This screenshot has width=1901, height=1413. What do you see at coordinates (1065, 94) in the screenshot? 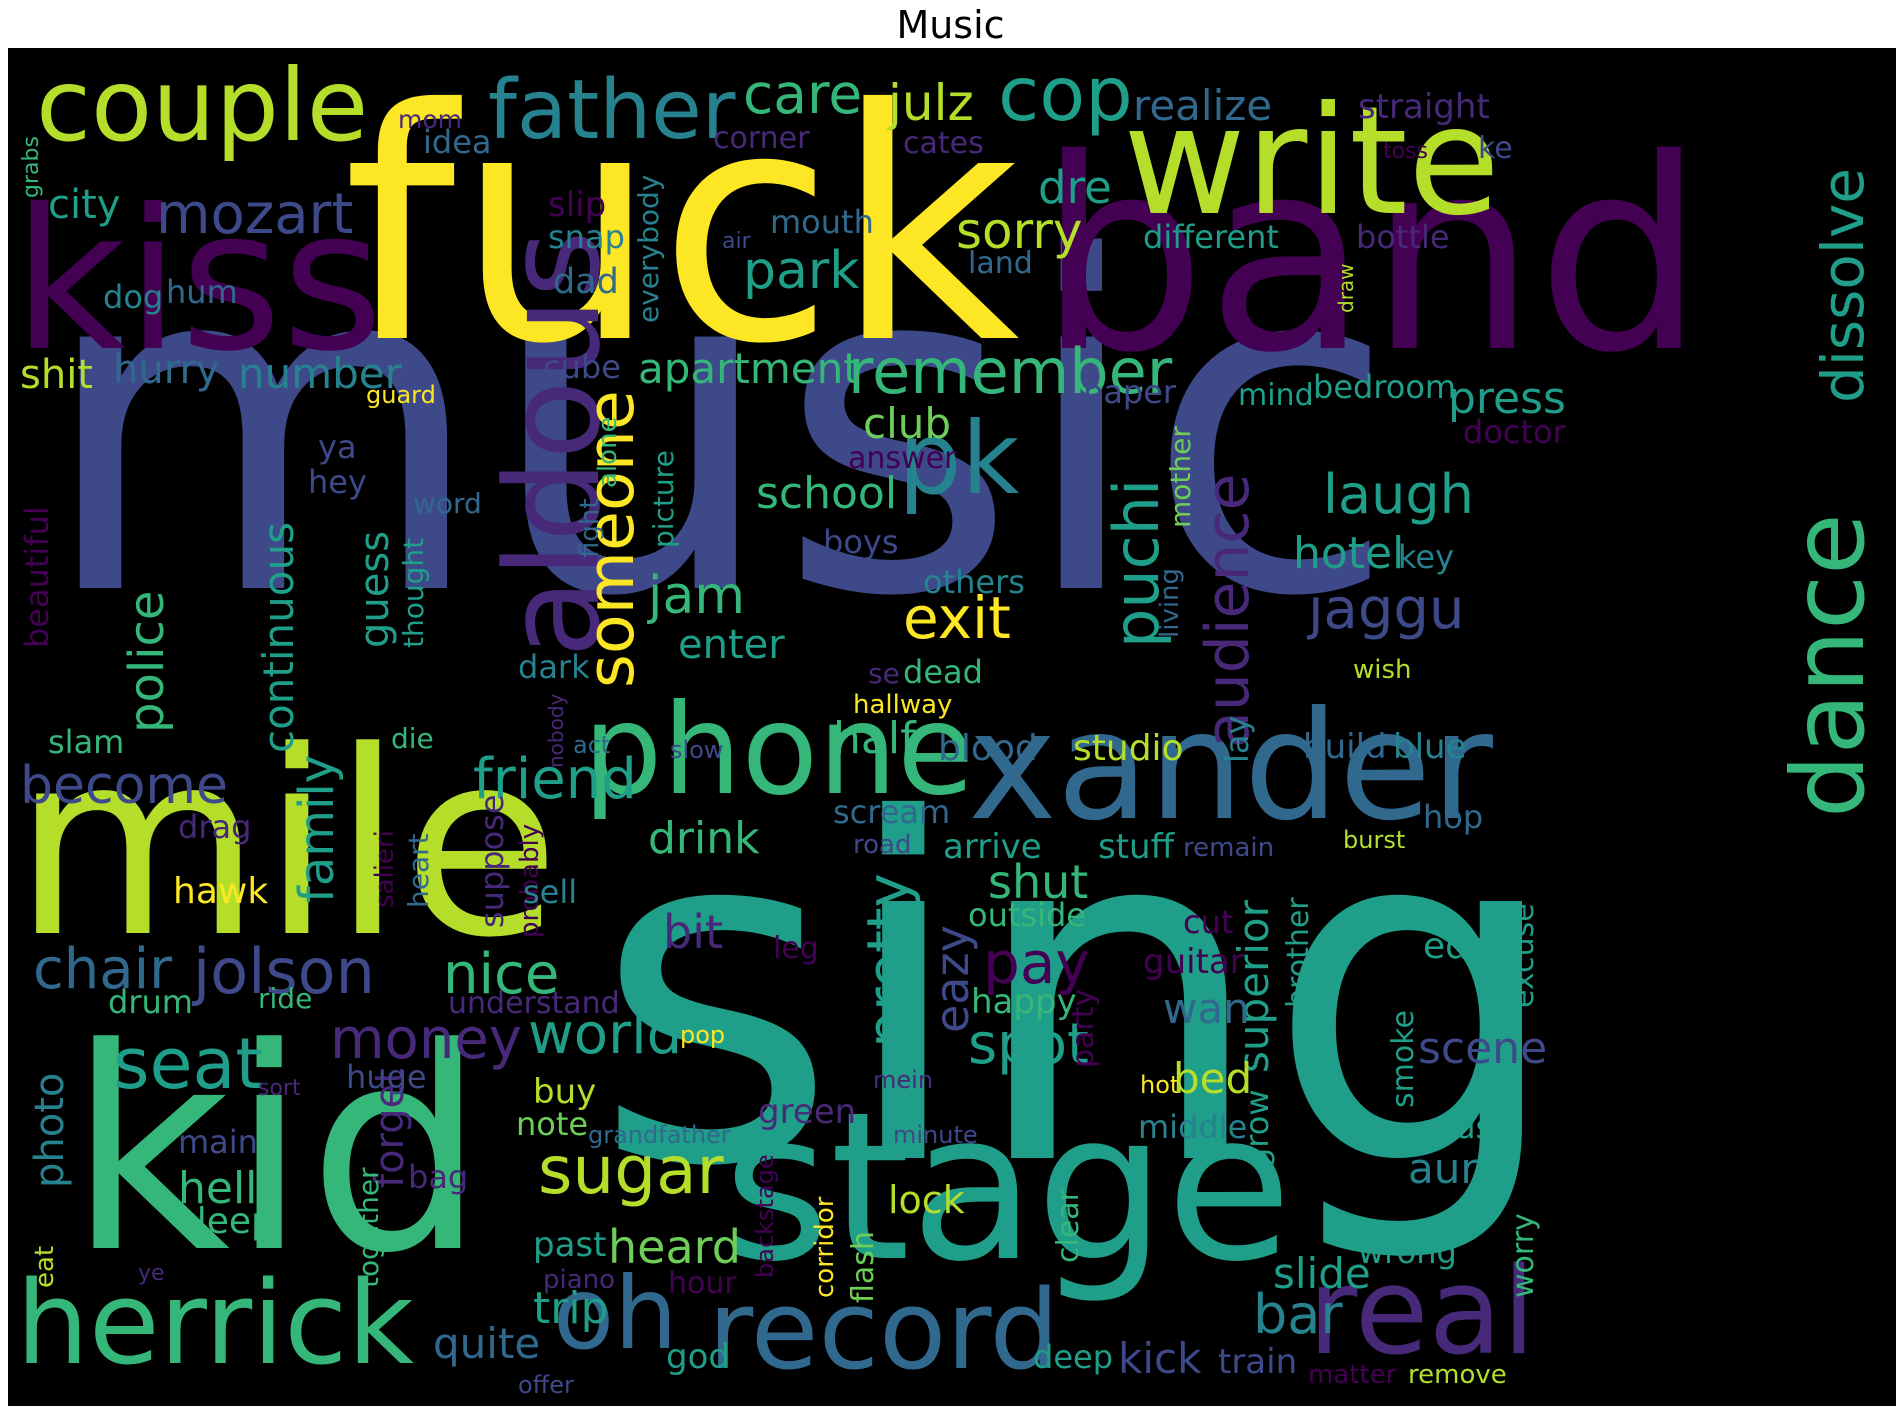
I see `word-cop: cop` at bounding box center [1065, 94].